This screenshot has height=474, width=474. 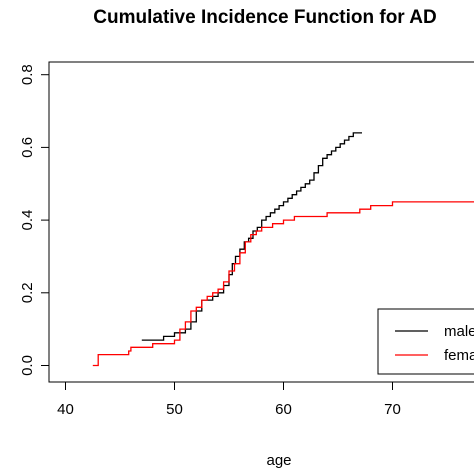 I want to click on y-tick-label: 0.4, so click(x=27, y=220).